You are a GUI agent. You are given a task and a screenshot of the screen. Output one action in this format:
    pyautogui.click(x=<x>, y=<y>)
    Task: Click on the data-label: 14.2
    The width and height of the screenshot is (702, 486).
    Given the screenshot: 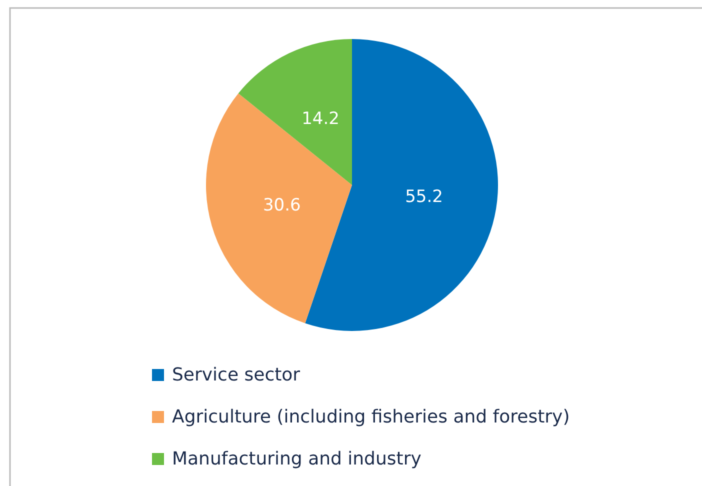 What is the action you would take?
    pyautogui.click(x=321, y=119)
    